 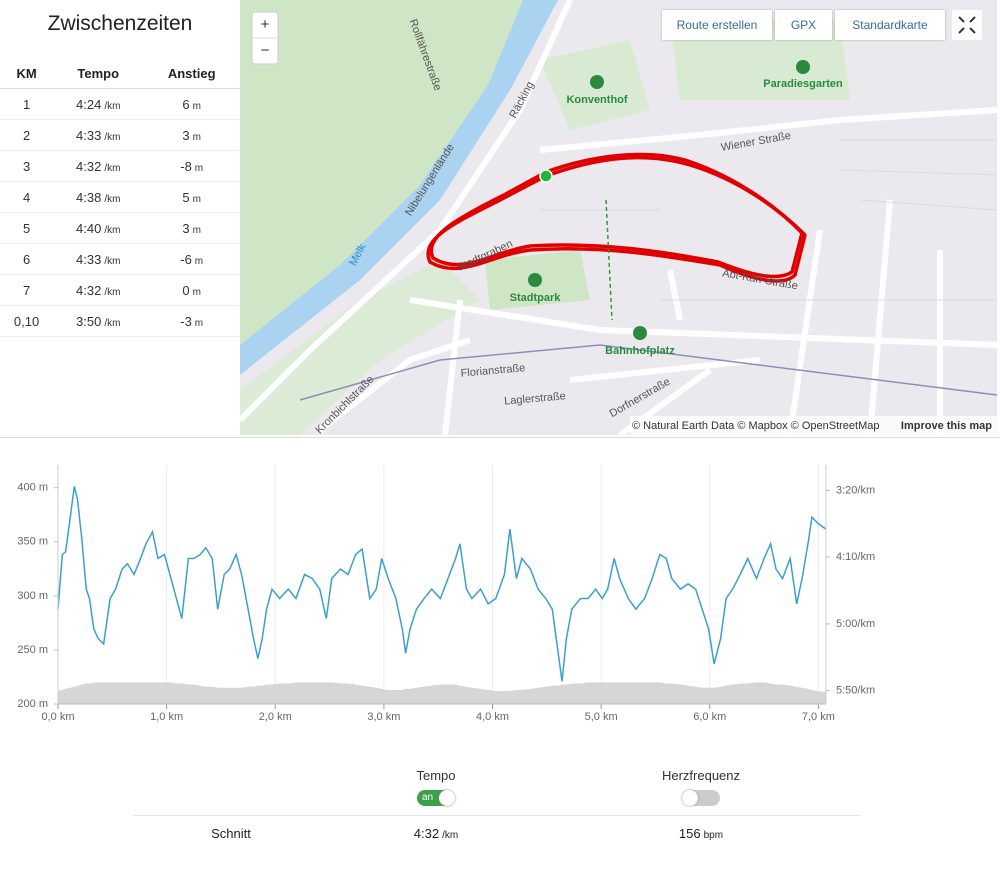 I want to click on value: 6, so click(x=186, y=104).